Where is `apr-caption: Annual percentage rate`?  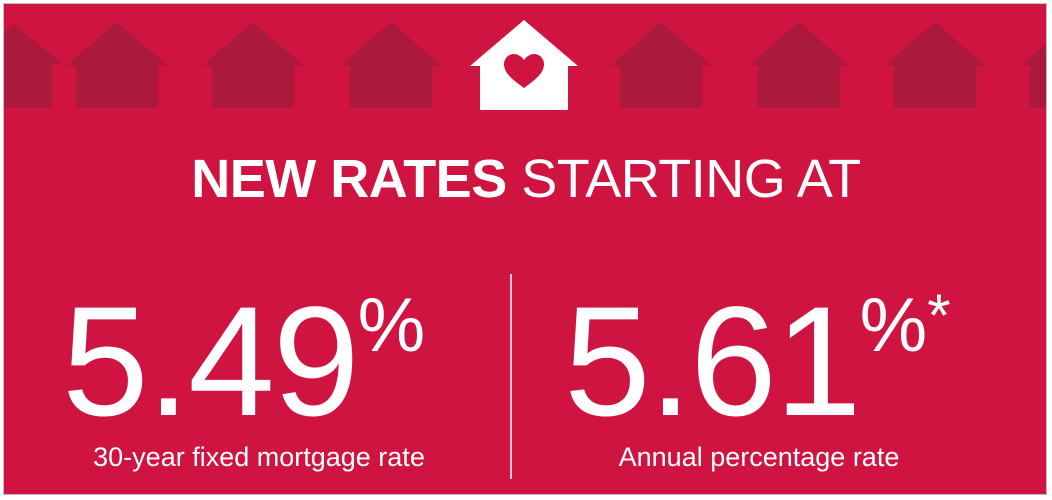 apr-caption: Annual percentage rate is located at coordinates (759, 457).